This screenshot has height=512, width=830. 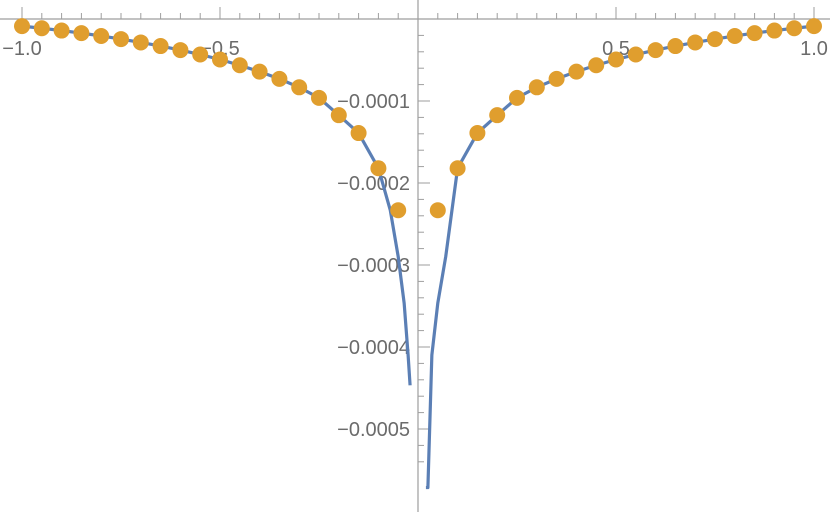 I want to click on x-tick-label: 0.5, so click(x=616, y=49).